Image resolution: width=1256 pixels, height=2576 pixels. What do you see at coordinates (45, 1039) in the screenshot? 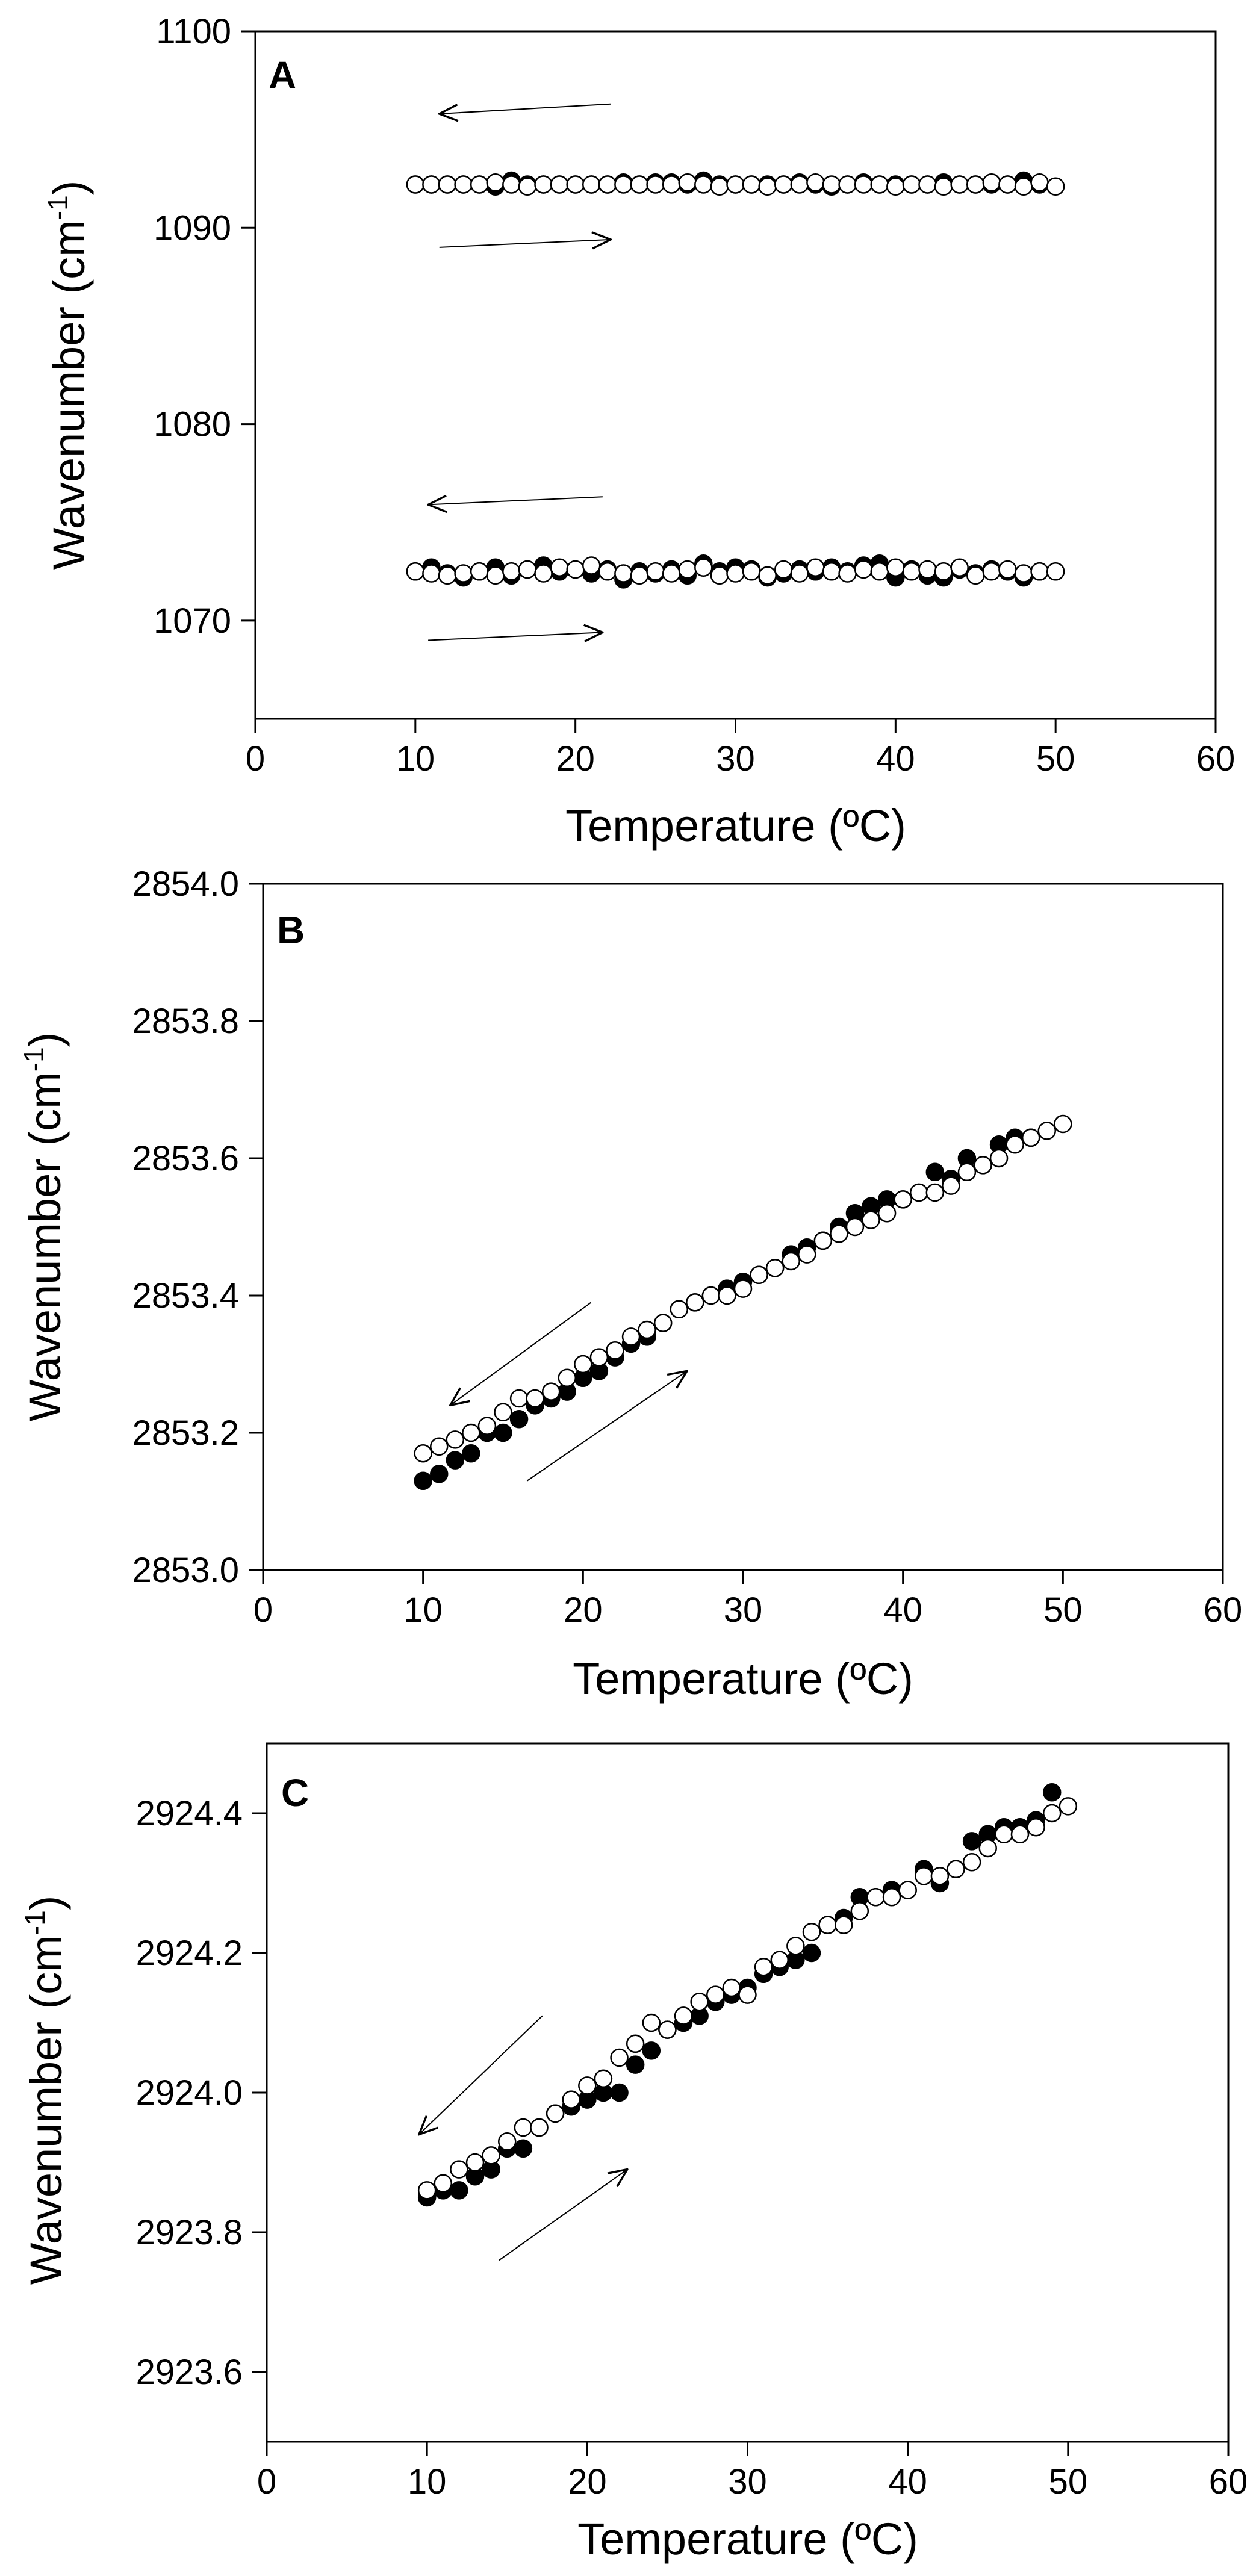
I see `y-axis-title-close: )` at bounding box center [45, 1039].